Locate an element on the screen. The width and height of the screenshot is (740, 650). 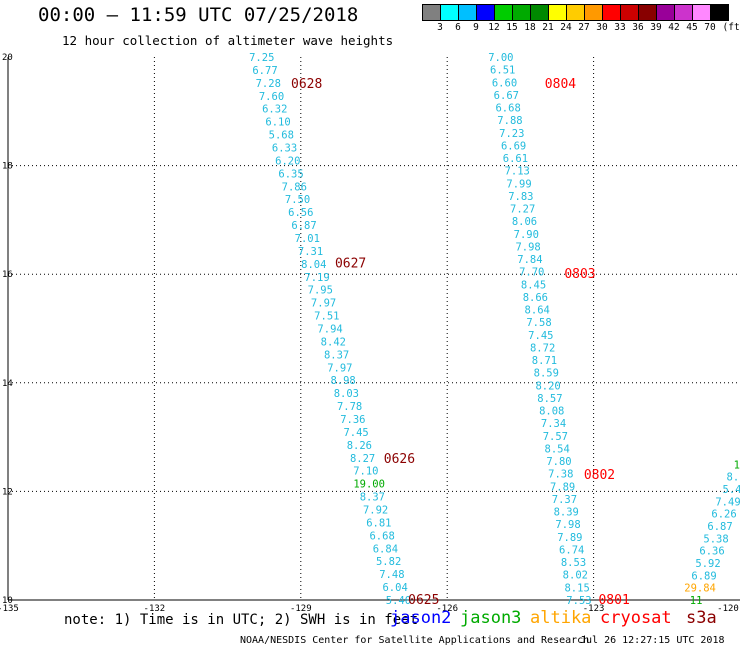
swh-value: 7.99 is located at coordinates (518, 184).